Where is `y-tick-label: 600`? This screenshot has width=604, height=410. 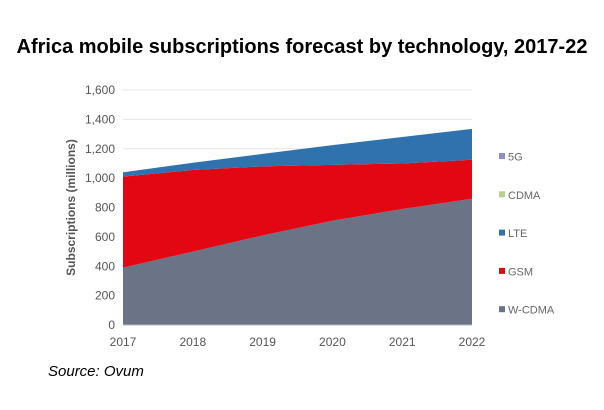 y-tick-label: 600 is located at coordinates (105, 237).